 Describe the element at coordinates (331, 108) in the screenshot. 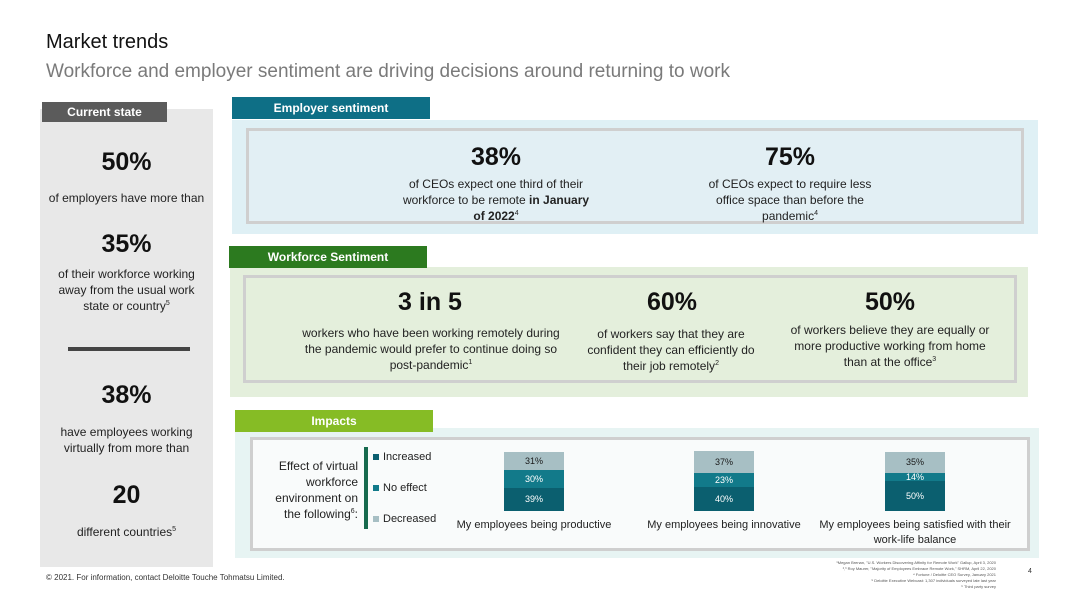

I see `employer-sentiment-tab: Employer sentiment` at that location.